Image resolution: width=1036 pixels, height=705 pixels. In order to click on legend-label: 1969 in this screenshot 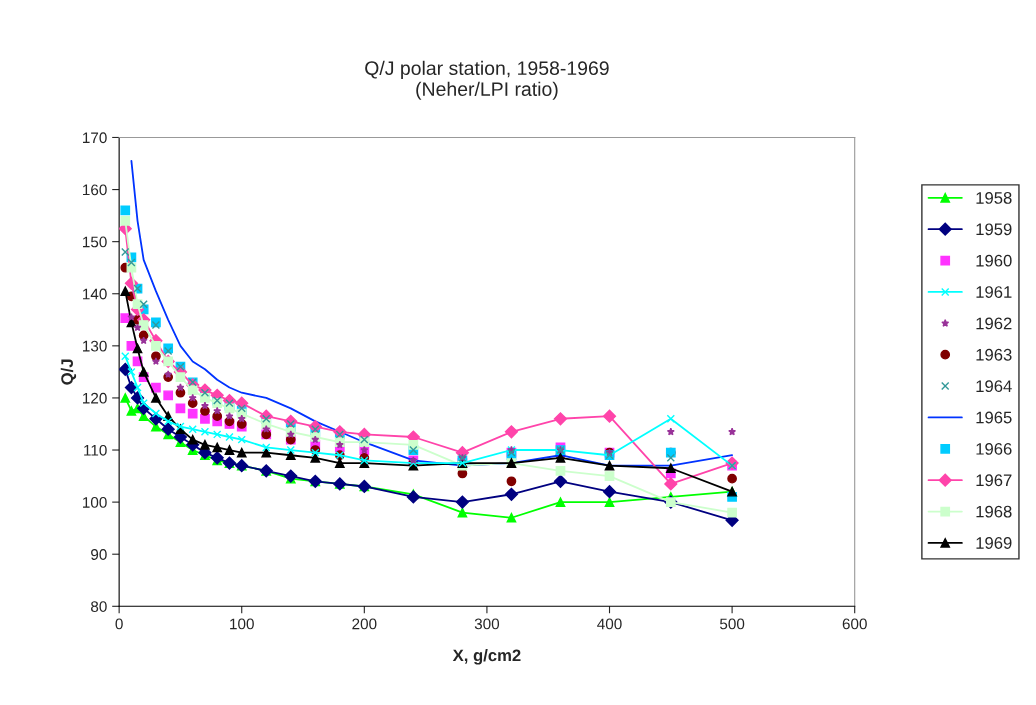, I will do `click(994, 543)`.